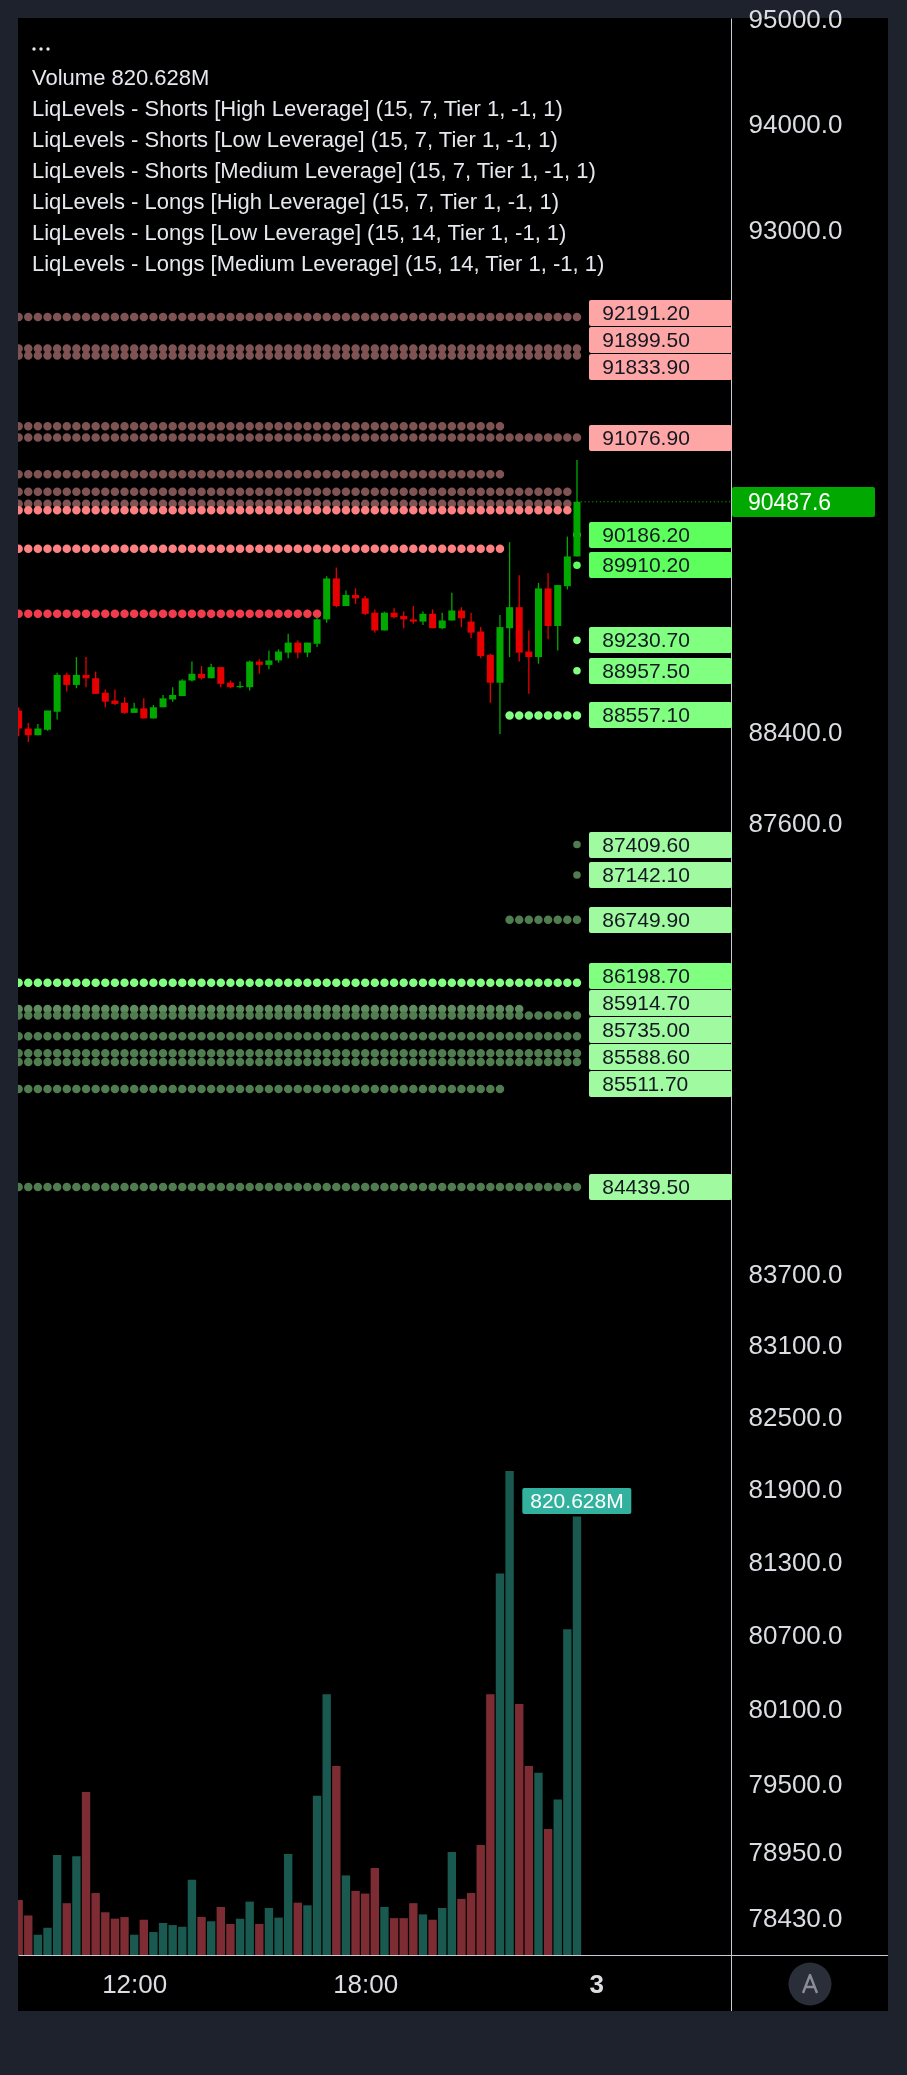 The image size is (907, 2075). What do you see at coordinates (795, 1852) in the screenshot?
I see `y-tick-label: 78950.0` at bounding box center [795, 1852].